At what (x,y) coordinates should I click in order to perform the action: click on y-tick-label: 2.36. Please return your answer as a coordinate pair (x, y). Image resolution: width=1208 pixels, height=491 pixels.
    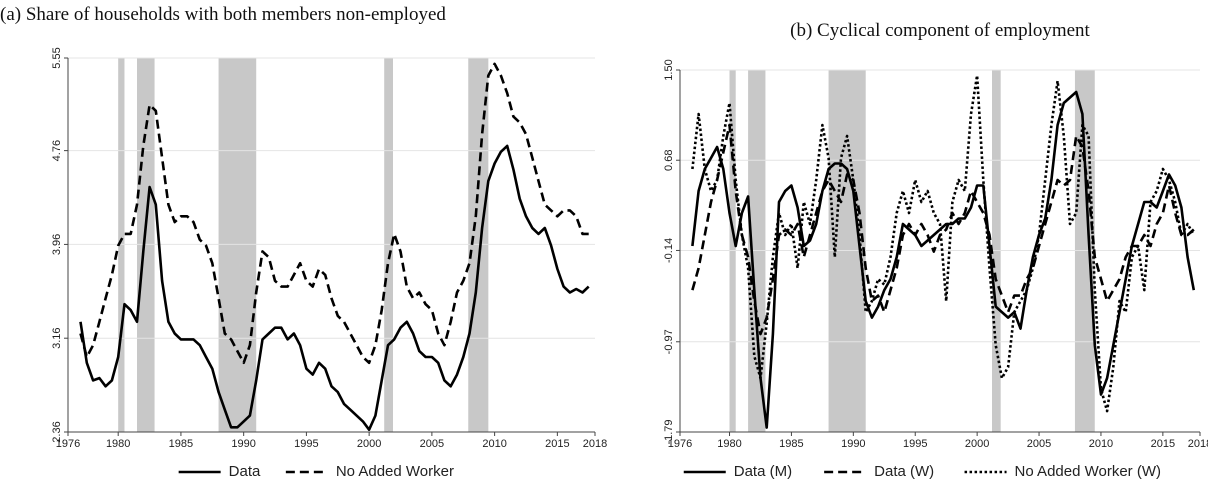
    Looking at the image, I should click on (57, 431).